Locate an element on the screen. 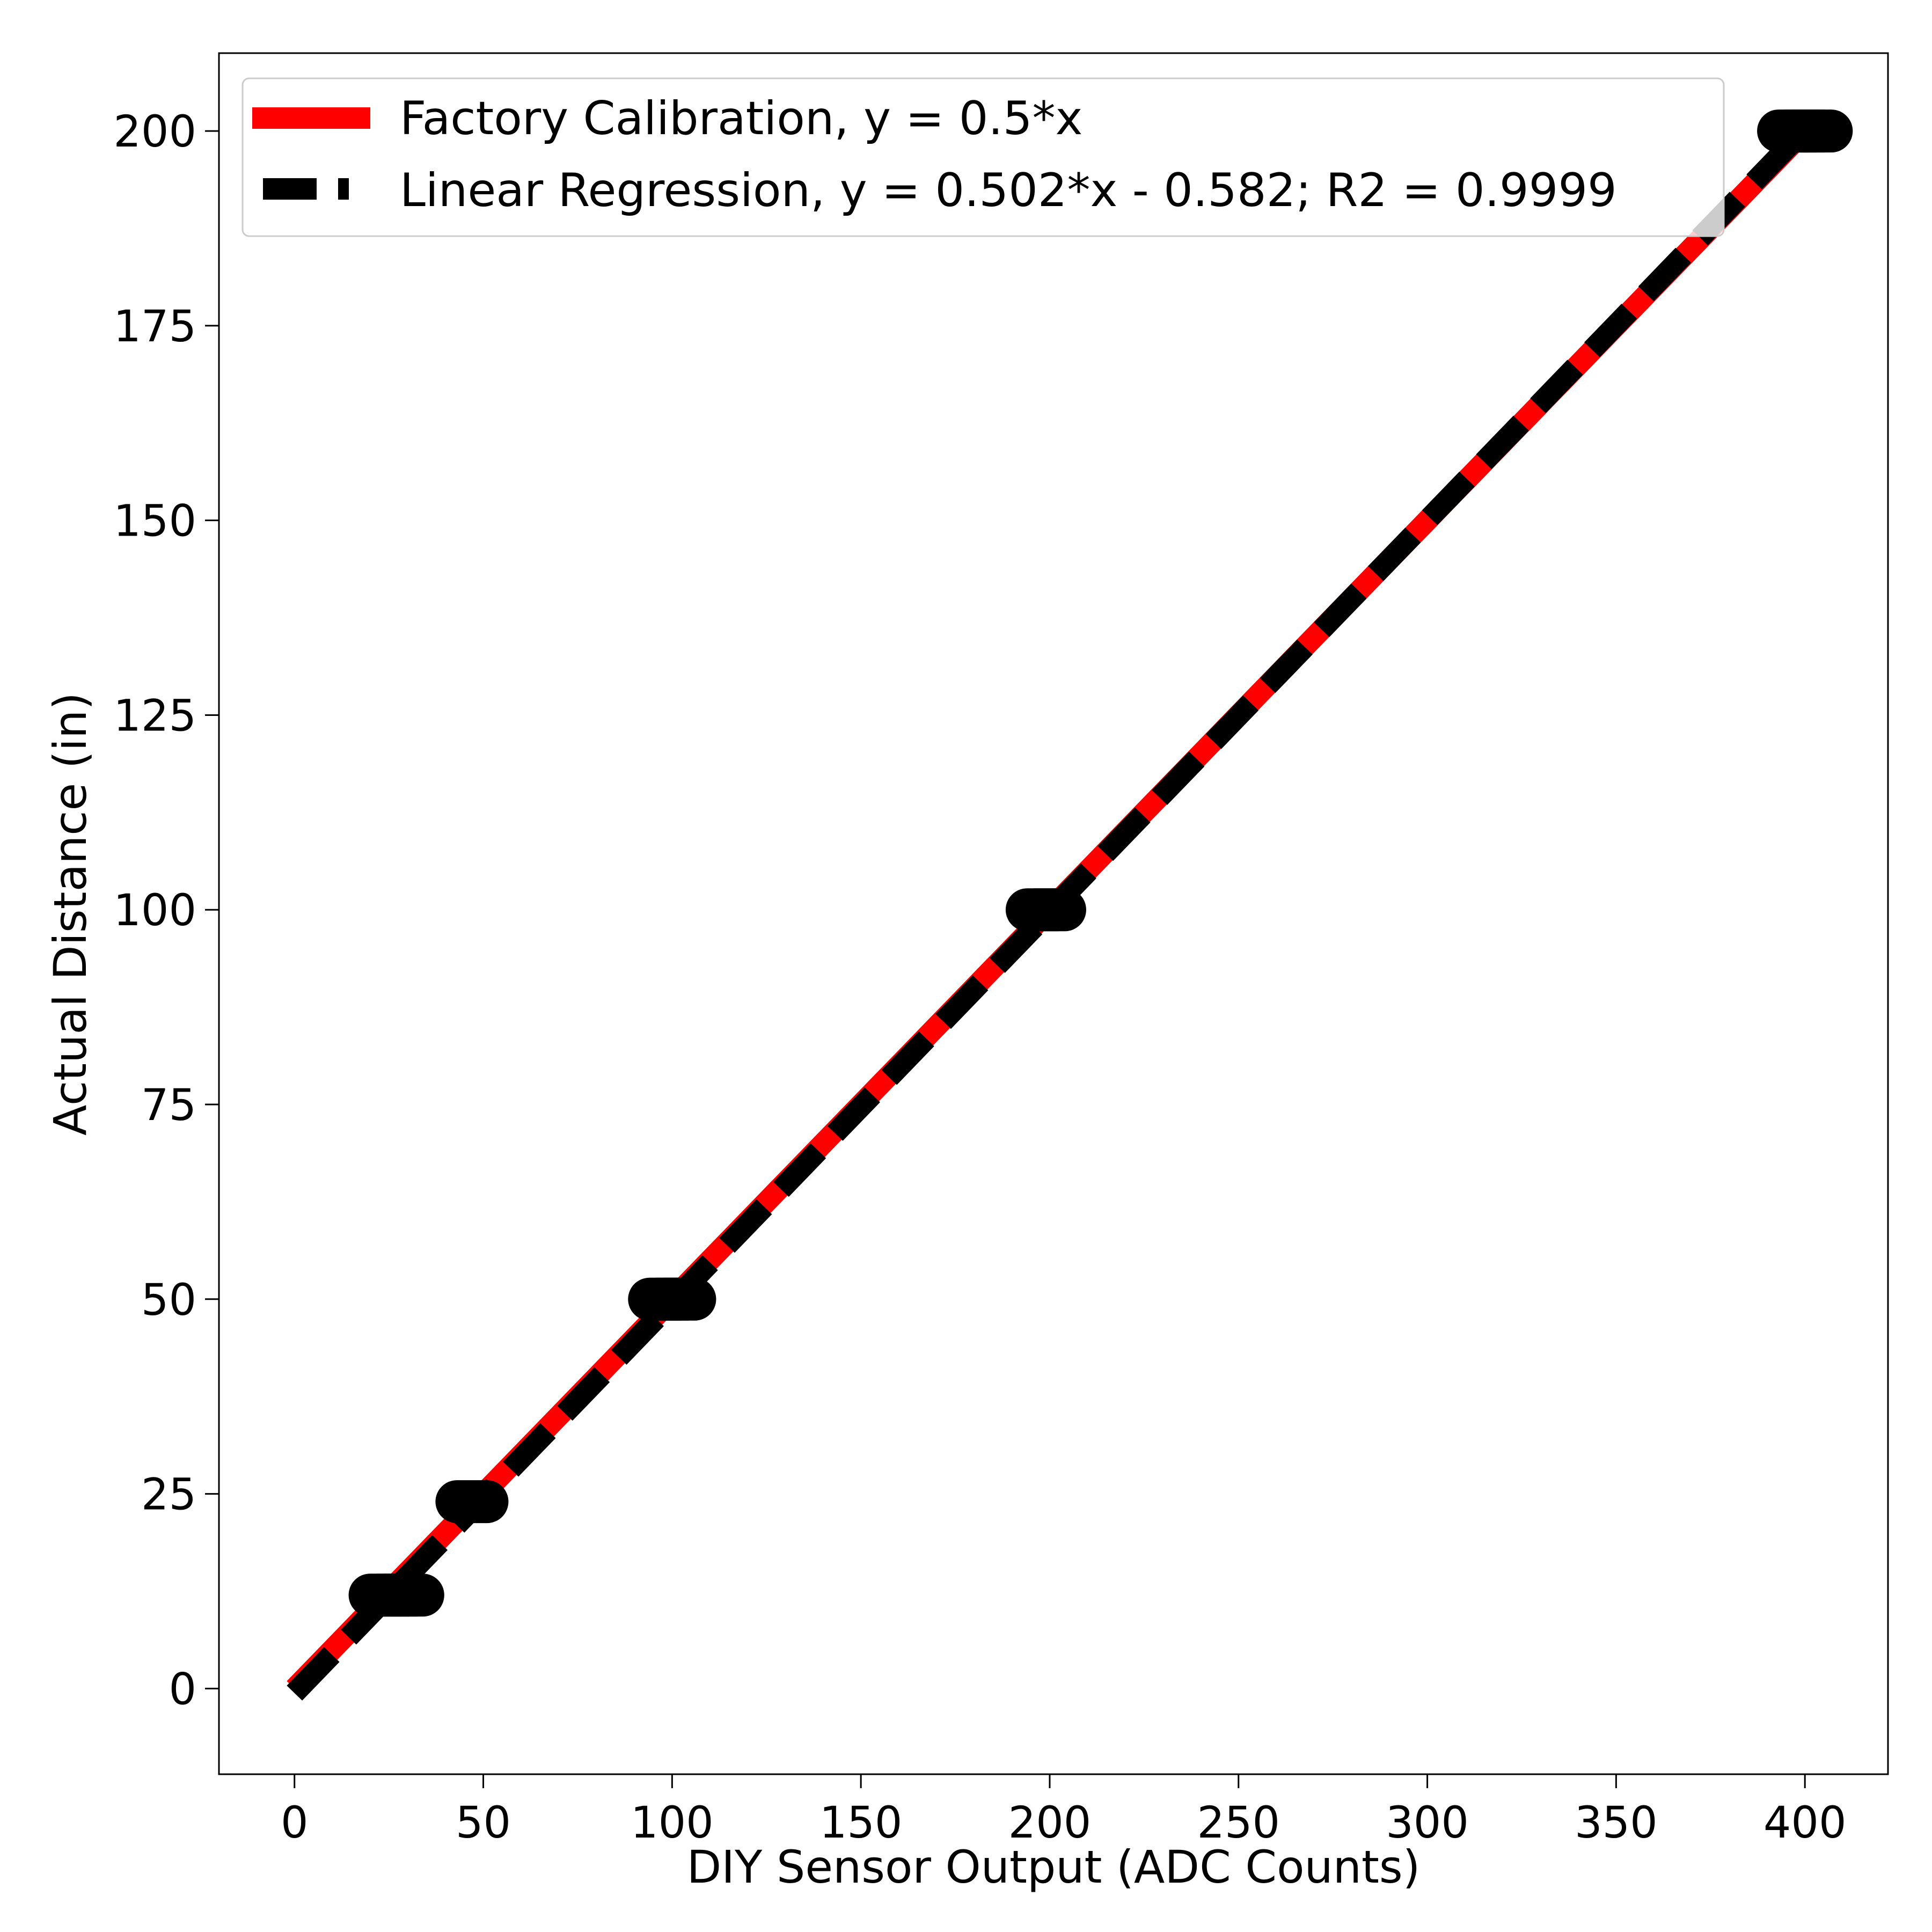  y-tick-label: 75 is located at coordinates (168, 1105).